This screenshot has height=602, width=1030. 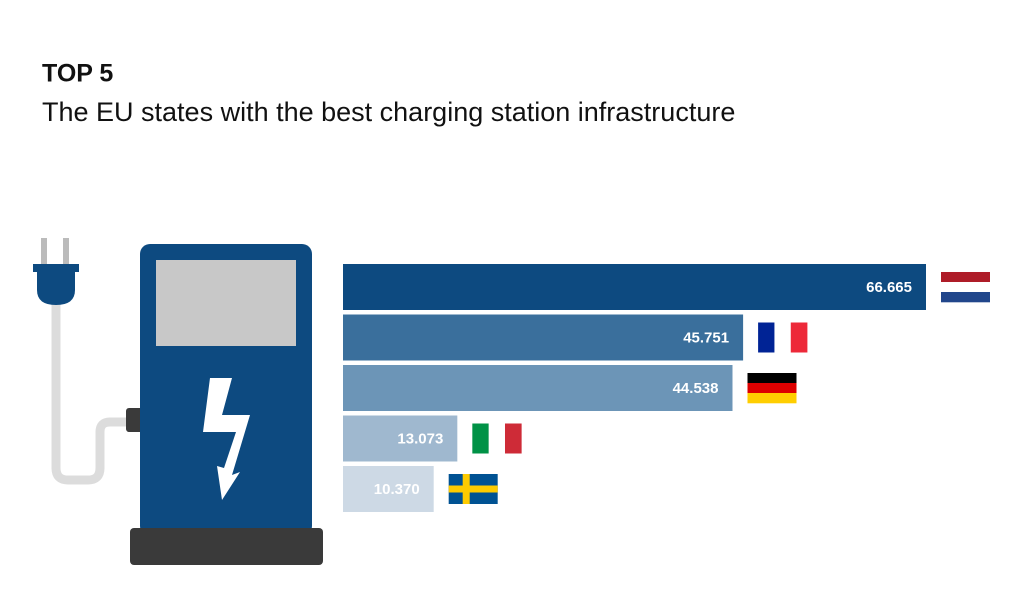 What do you see at coordinates (77, 74) in the screenshot?
I see `chart-title: TOP 5` at bounding box center [77, 74].